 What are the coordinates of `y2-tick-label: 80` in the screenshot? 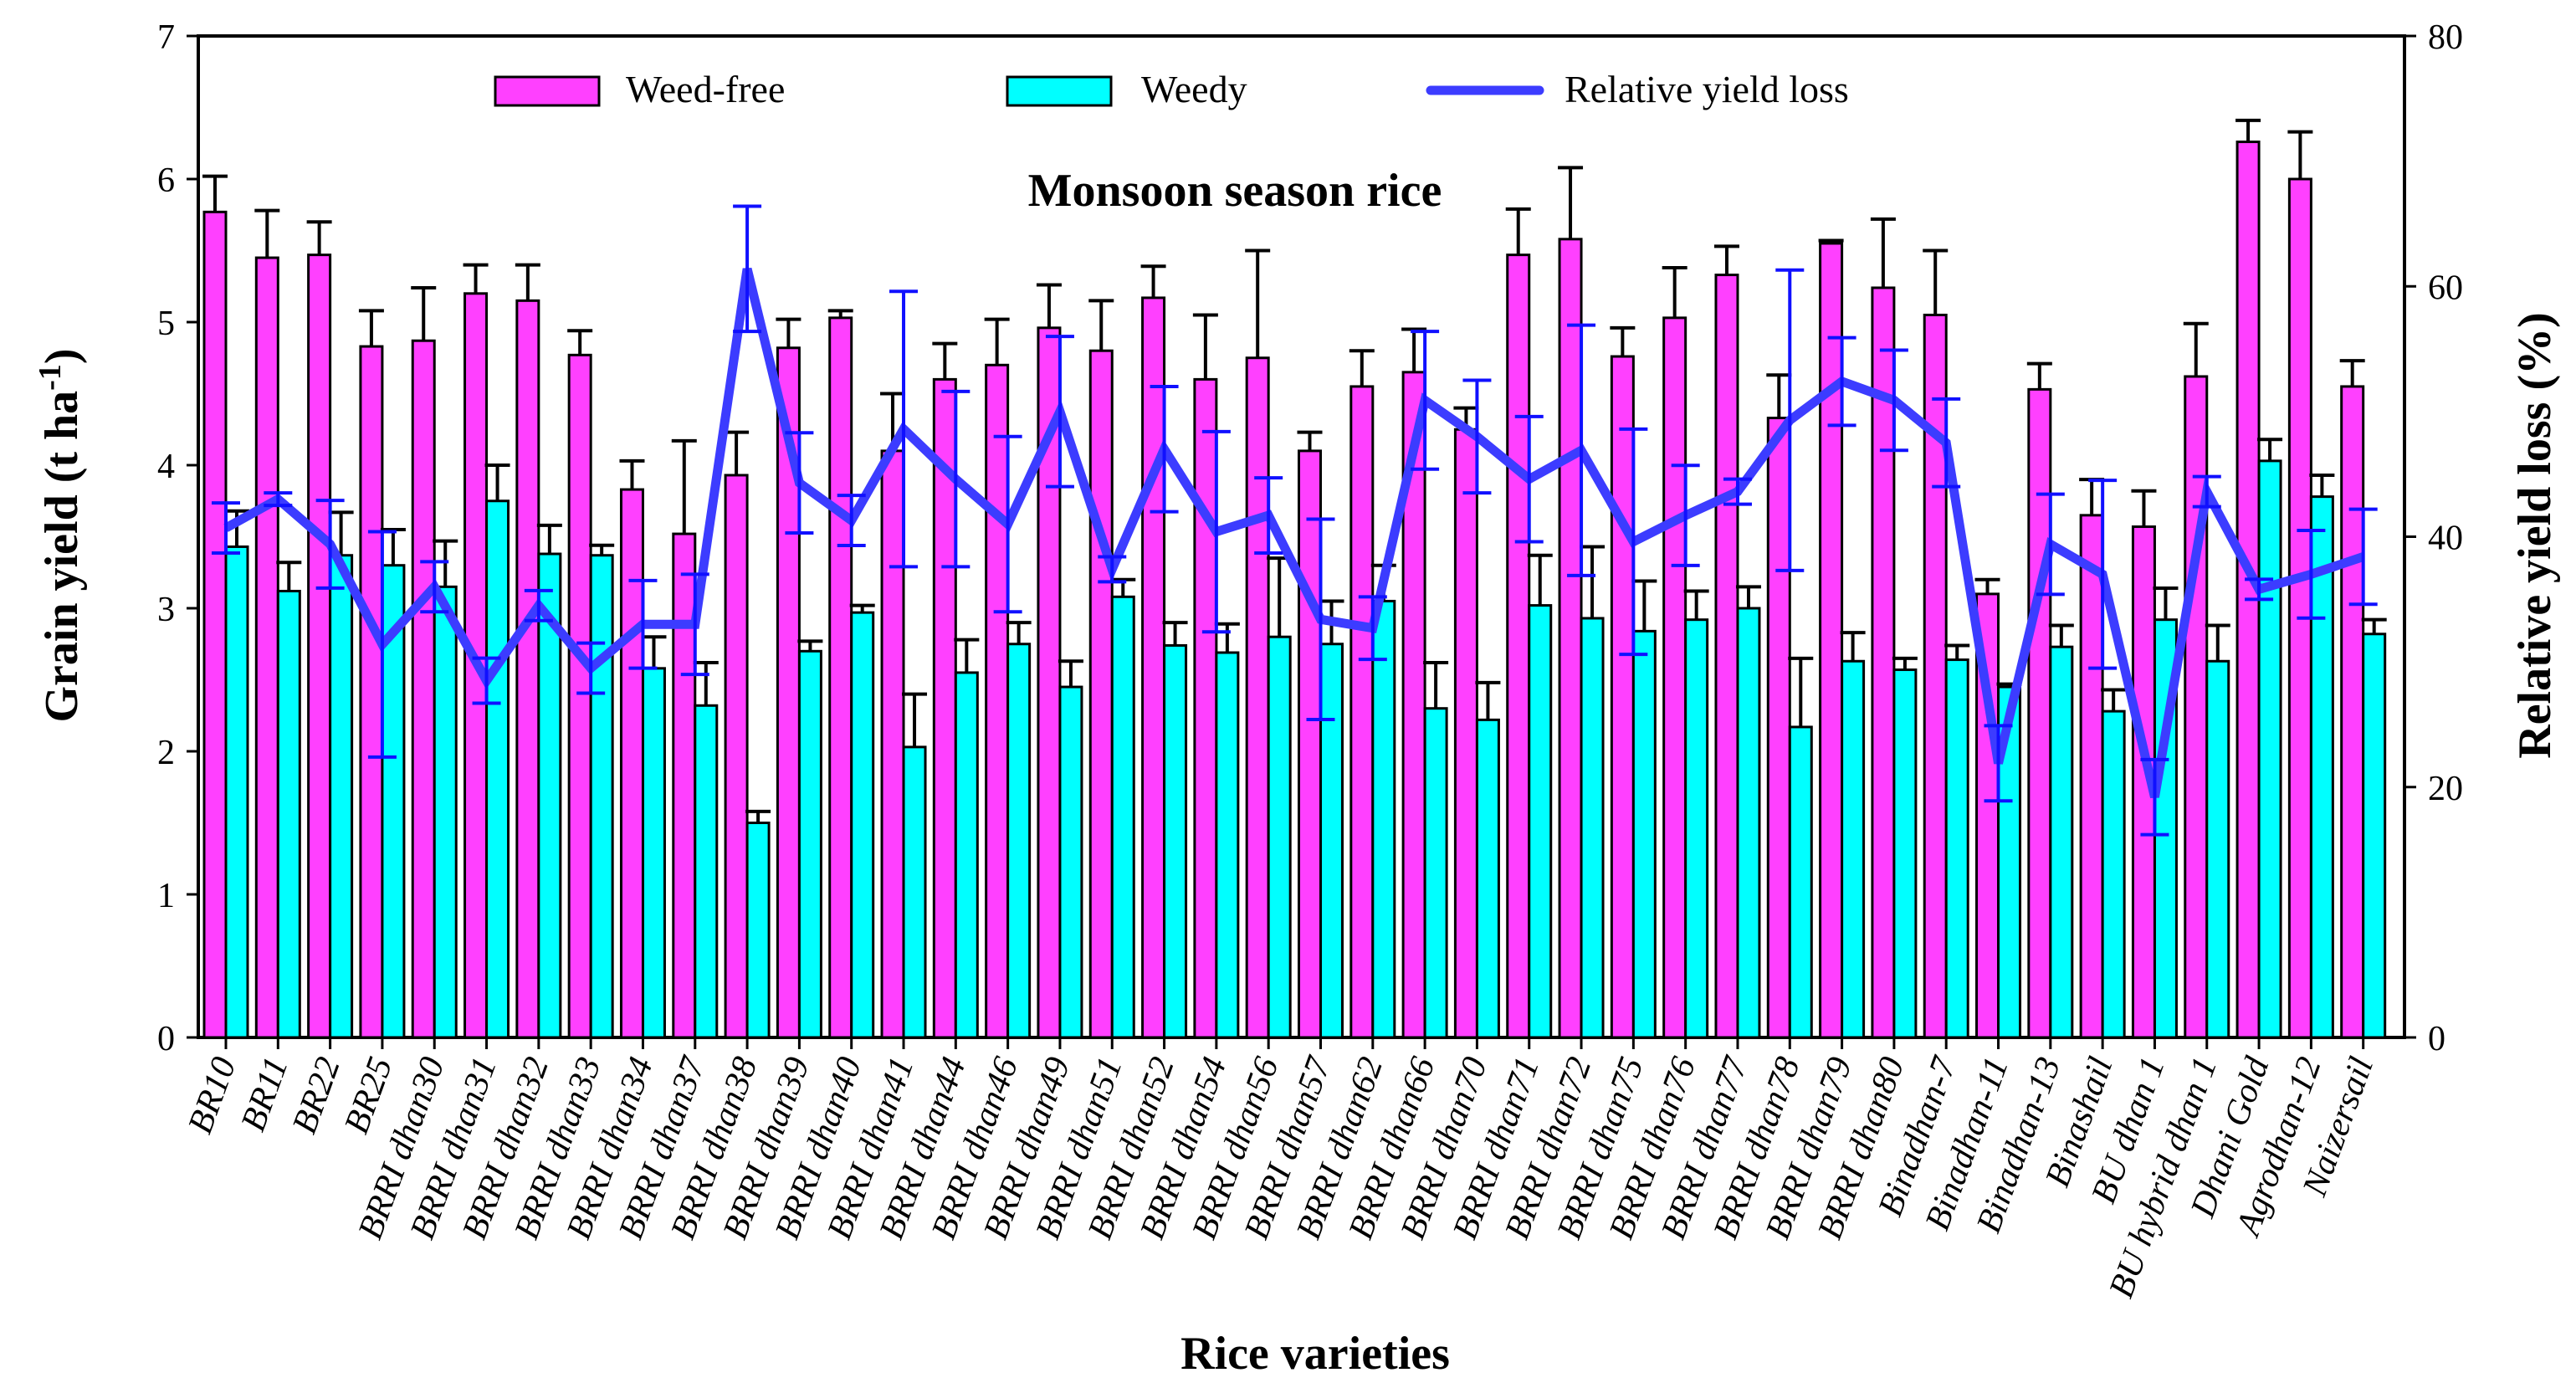 It's located at (2446, 37).